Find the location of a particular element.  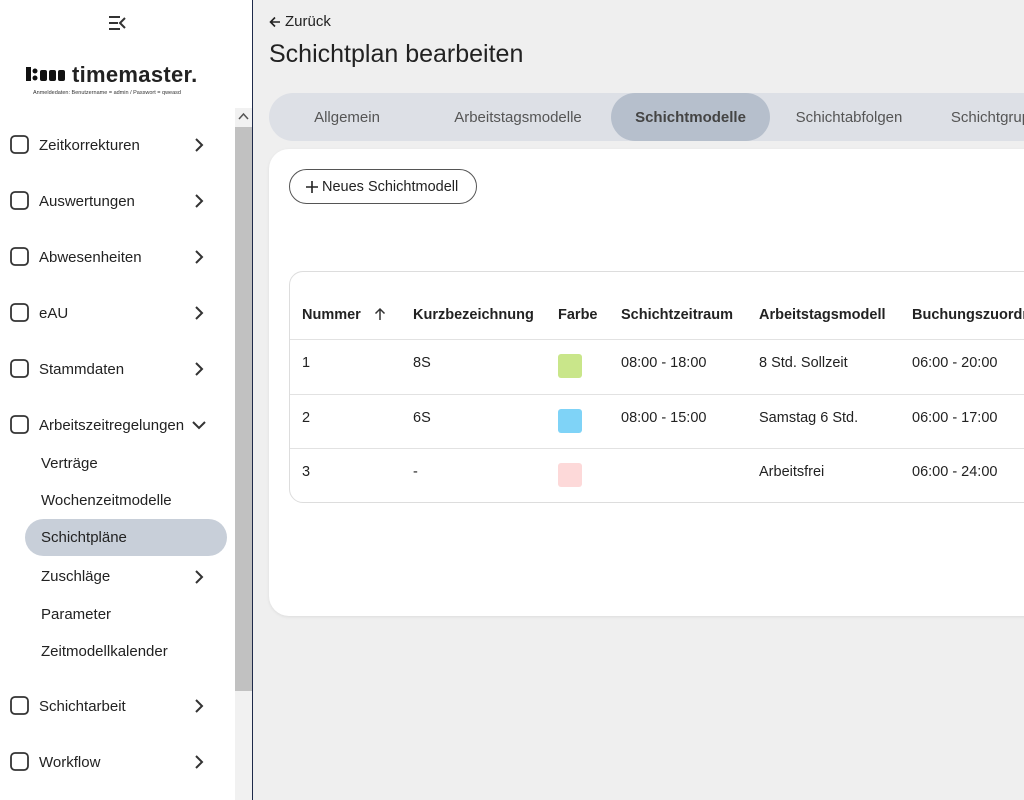

page-title: Schichtplan bearbeiten is located at coordinates (396, 54).